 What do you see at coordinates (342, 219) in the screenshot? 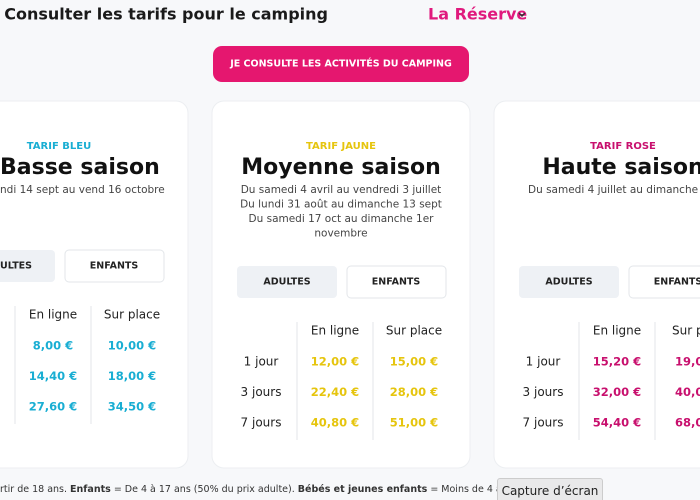
I see `date-range: Du samedi 17 oct au dimanche 1er` at bounding box center [342, 219].